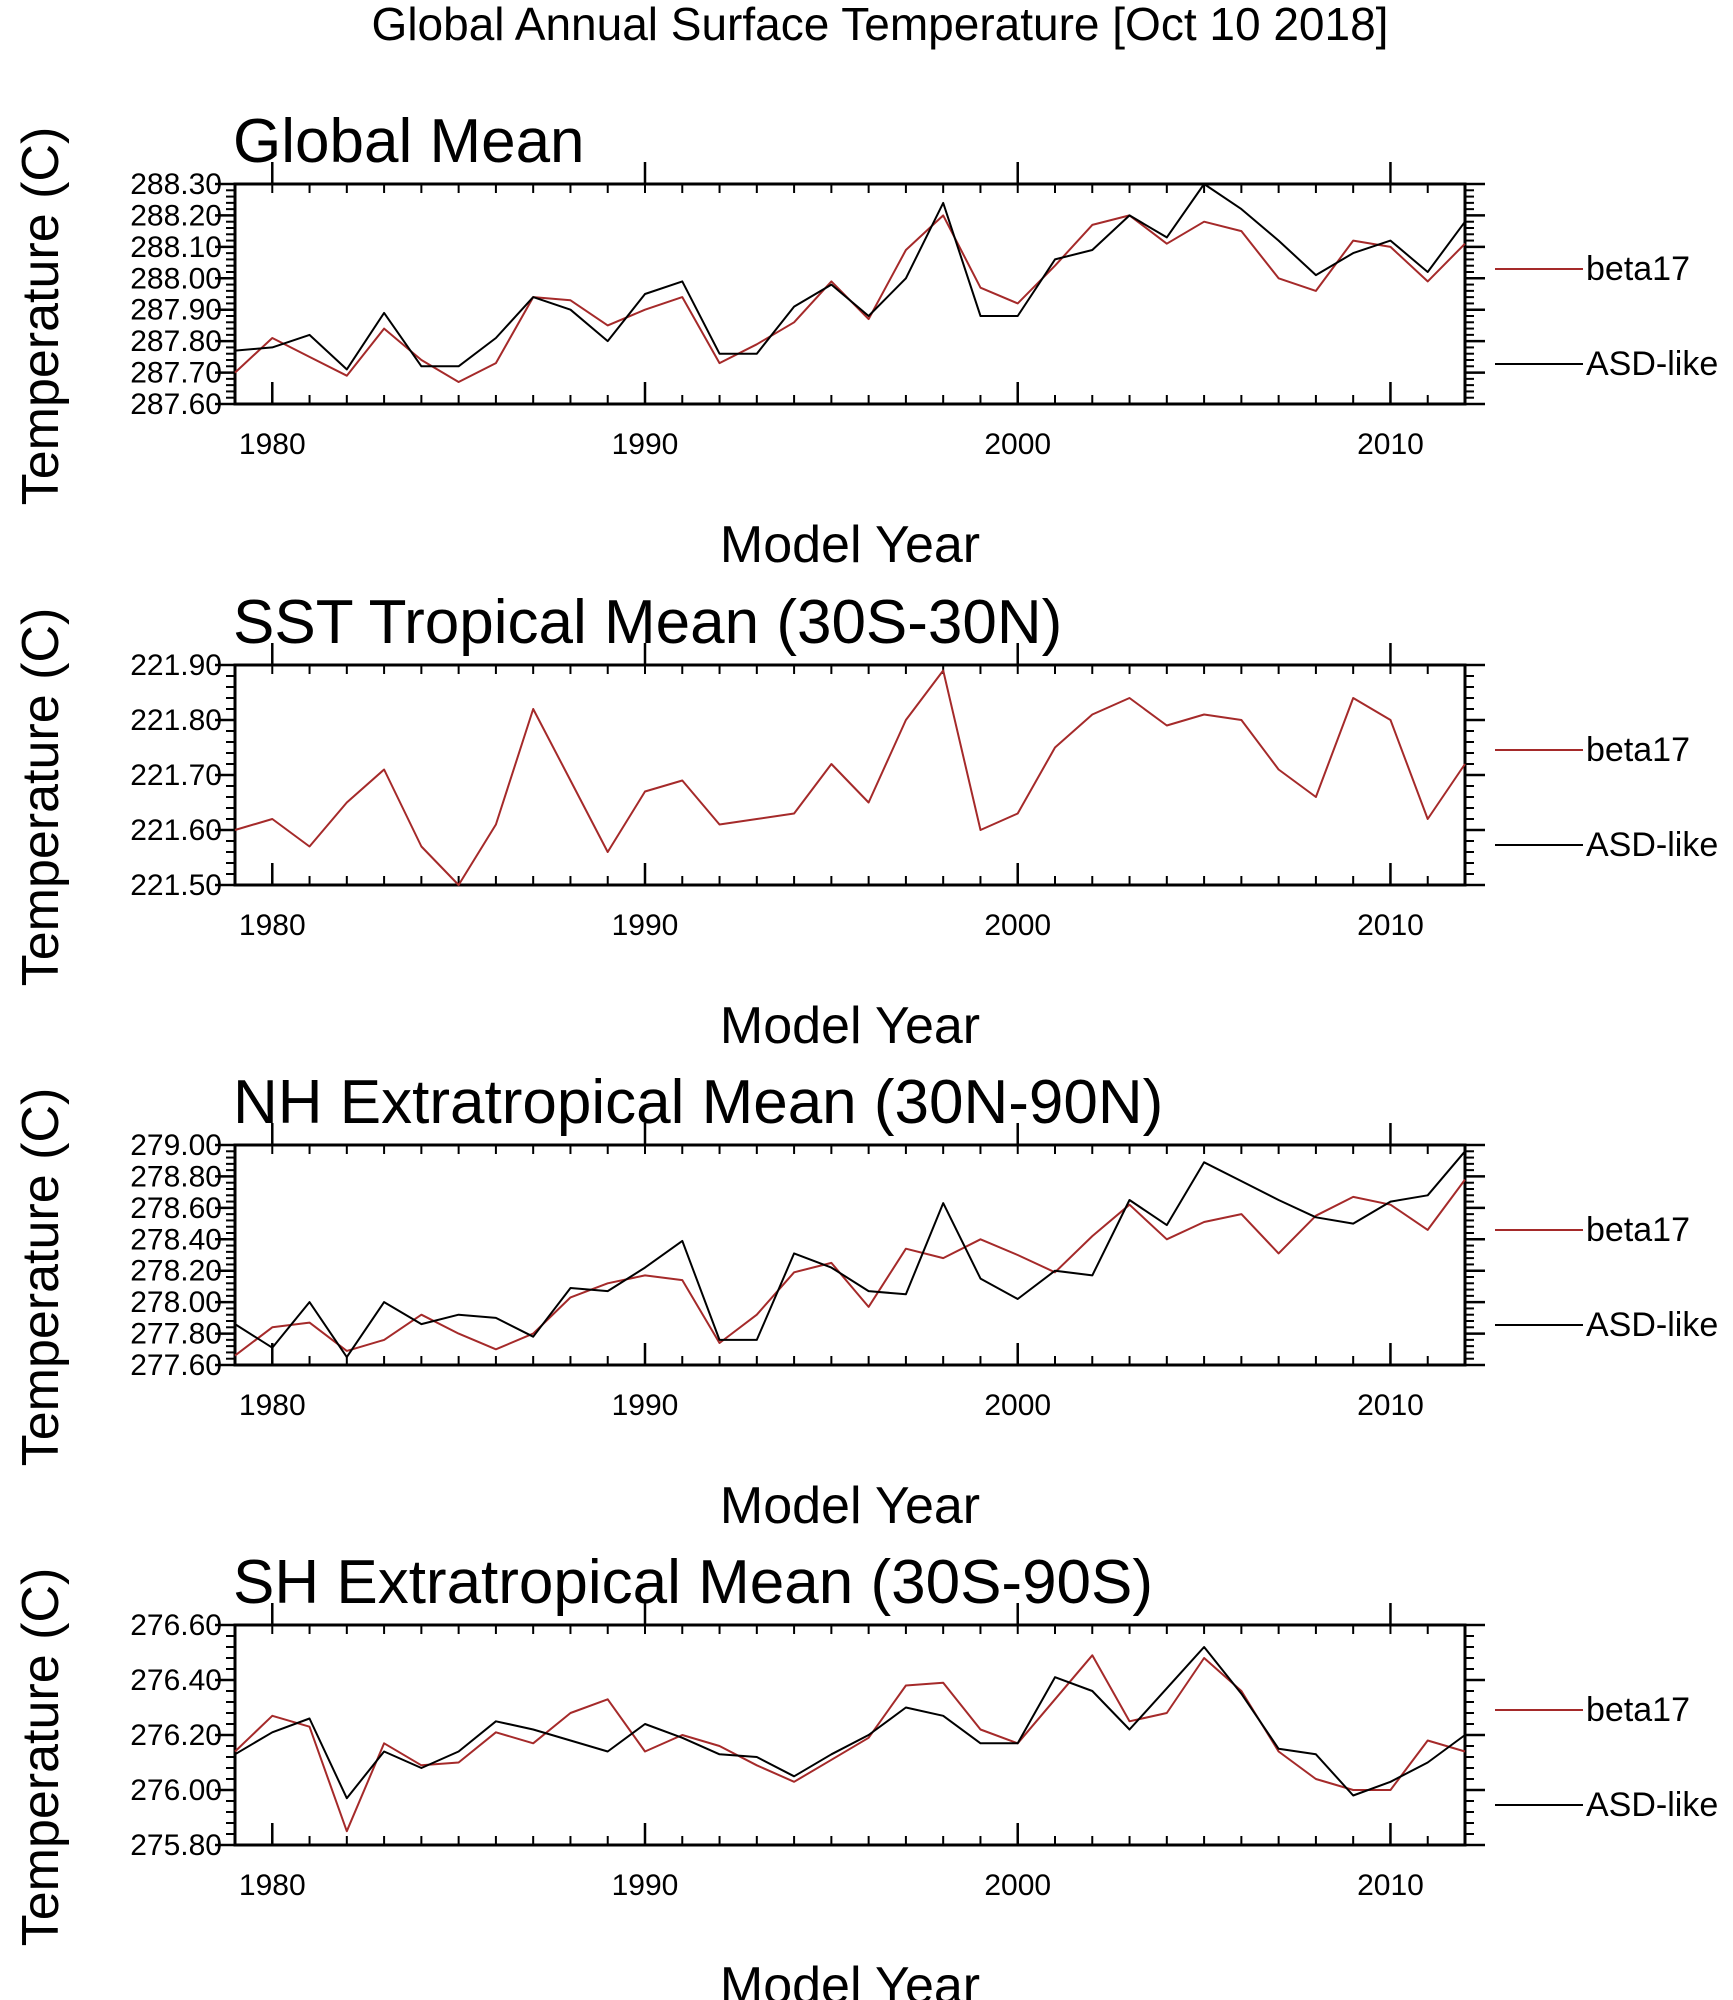 The width and height of the screenshot is (1733, 2000). I want to click on y-tick-label: 278.80, so click(176, 1176).